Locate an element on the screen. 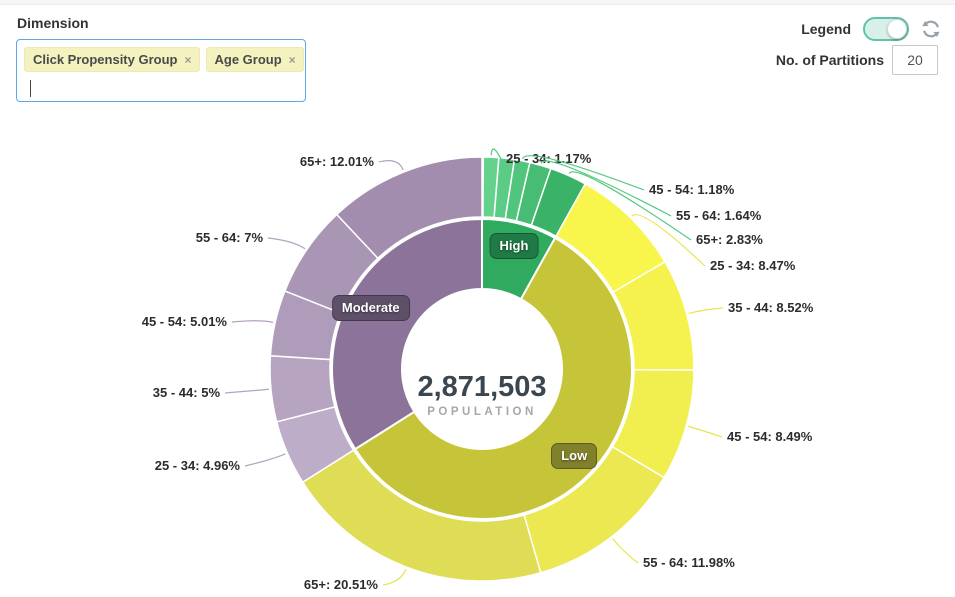 The height and width of the screenshot is (597, 955). dimension-input: Click Propensity Group × Age Group × is located at coordinates (161, 70).